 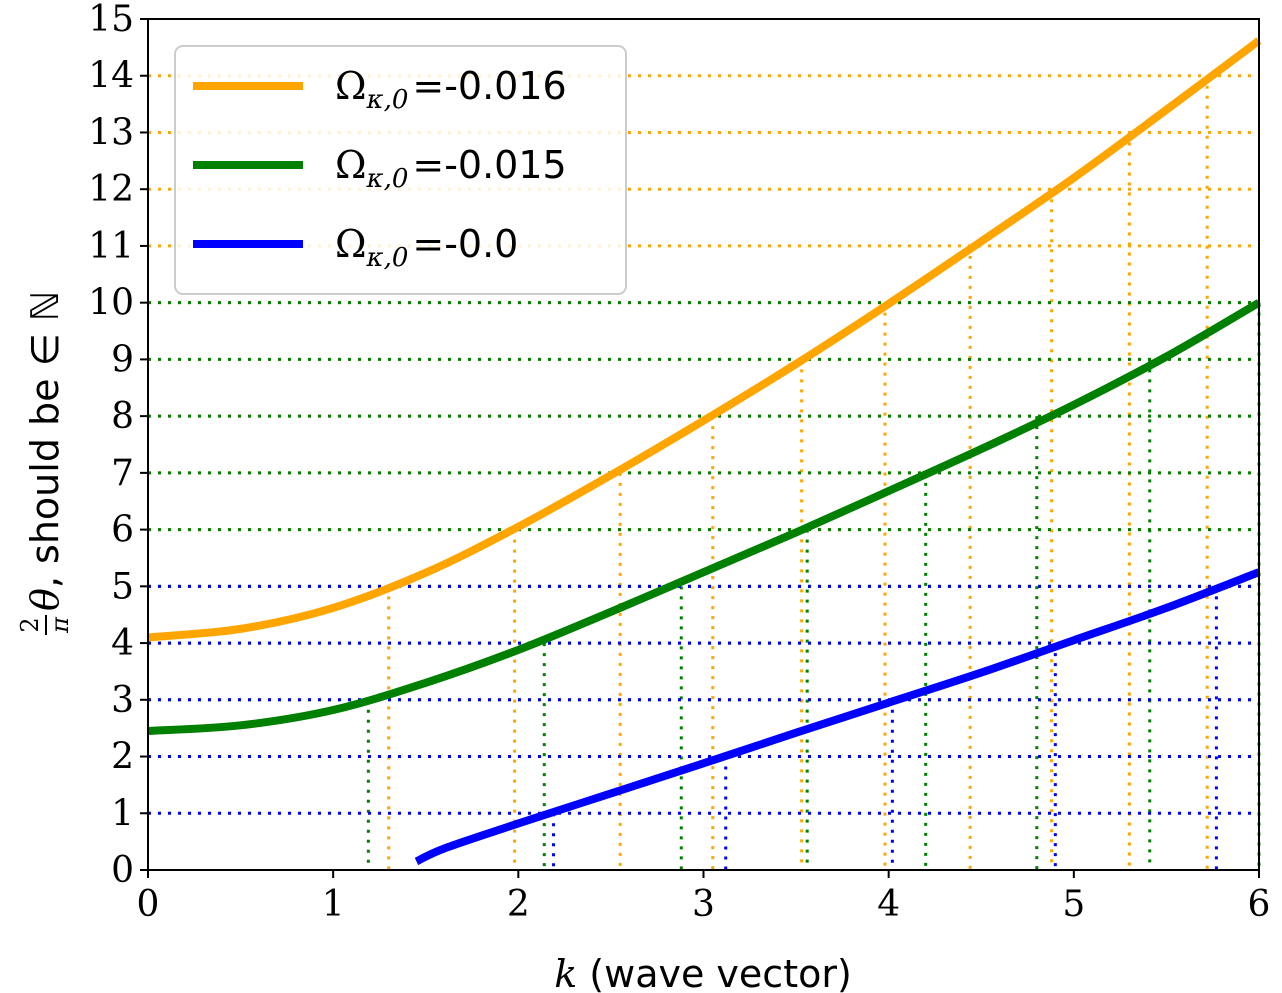 What do you see at coordinates (1259, 904) in the screenshot?
I see `x-tick-label: 6` at bounding box center [1259, 904].